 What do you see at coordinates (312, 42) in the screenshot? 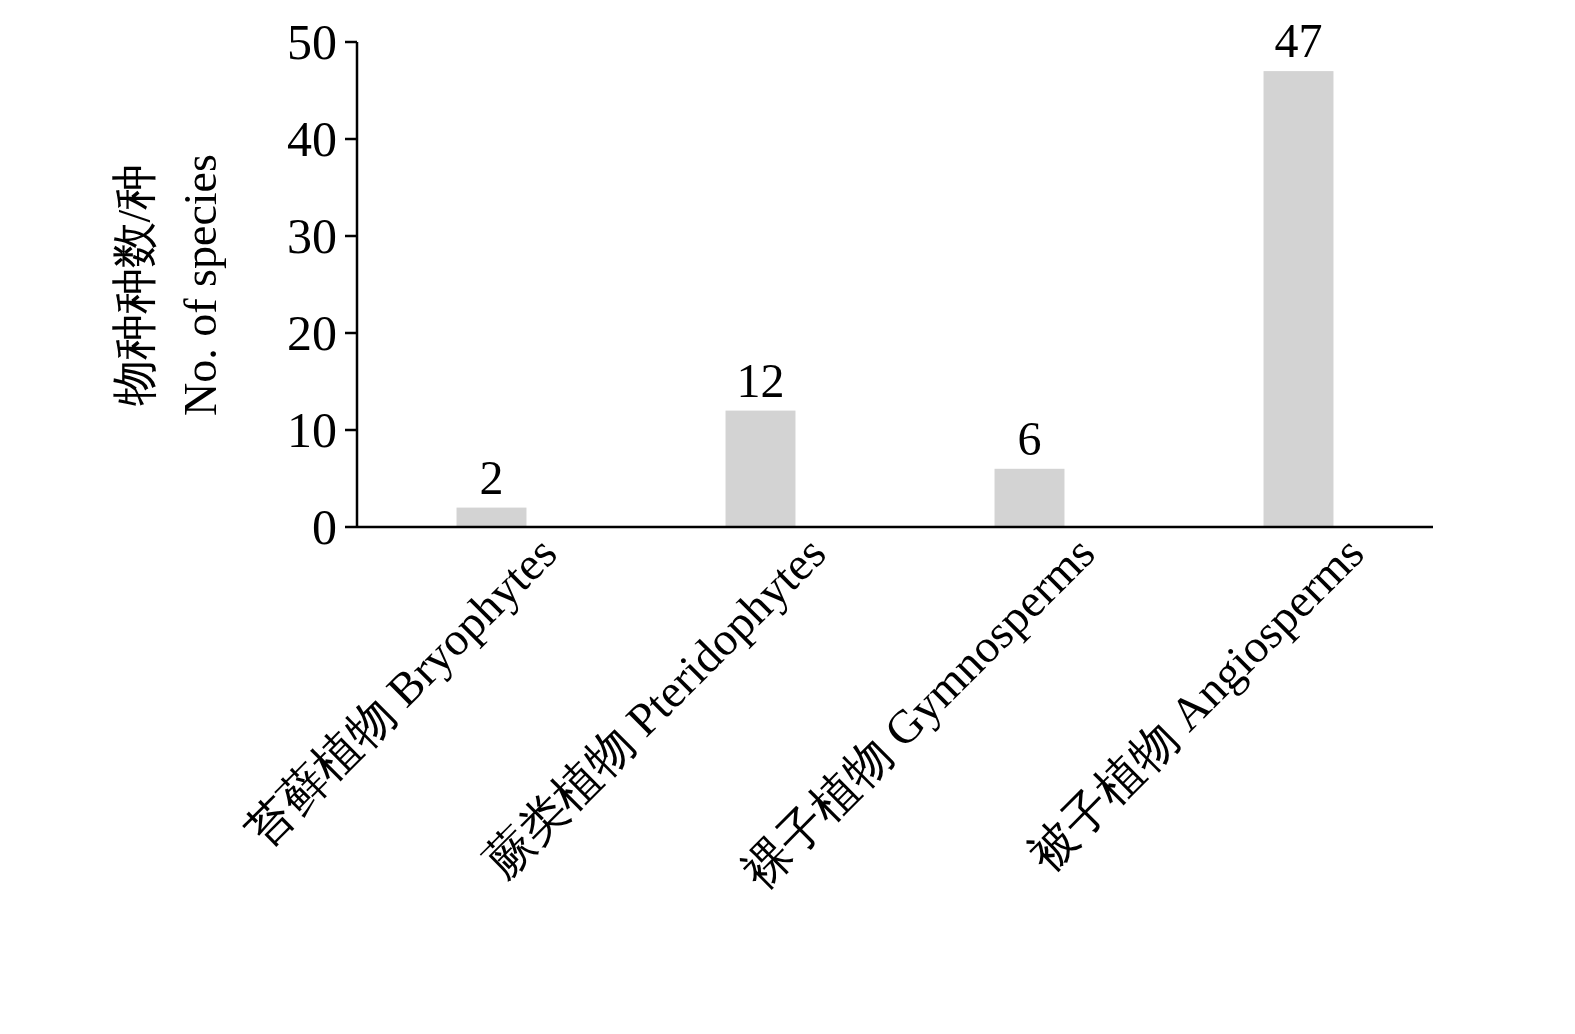
I see `y-tick-label: 50` at bounding box center [312, 42].